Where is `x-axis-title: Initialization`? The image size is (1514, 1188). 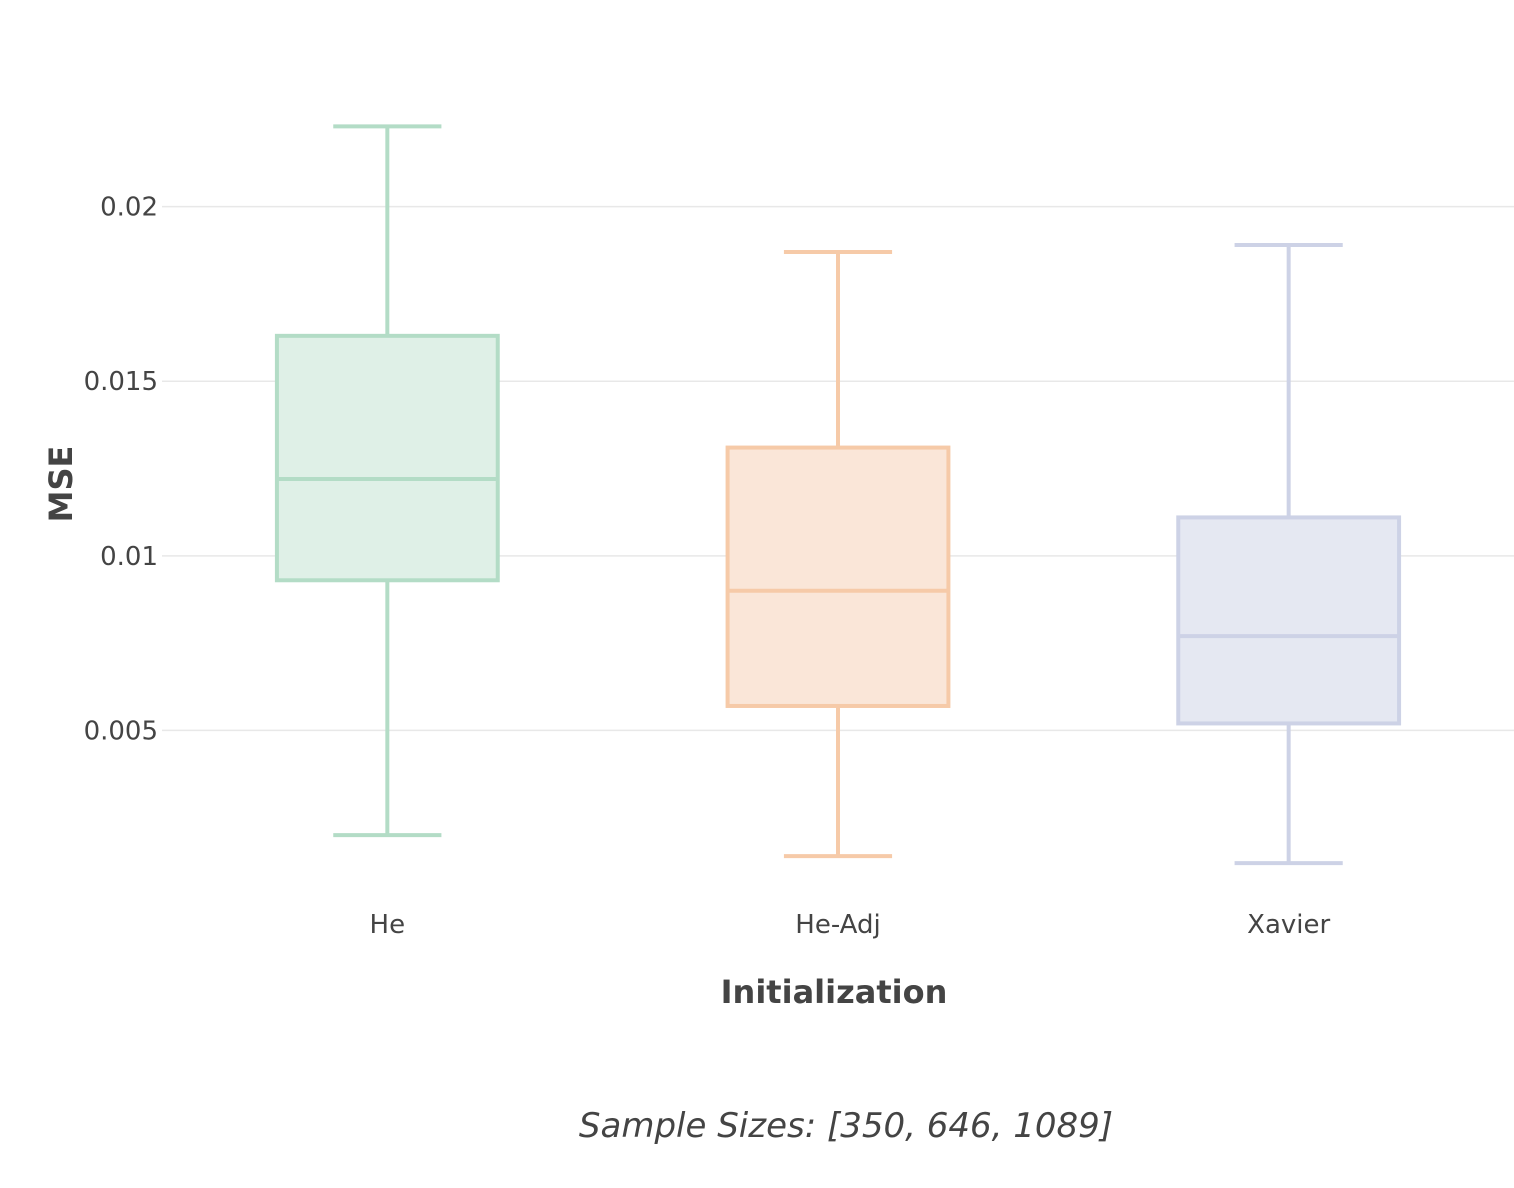
x-axis-title: Initialization is located at coordinates (834, 992).